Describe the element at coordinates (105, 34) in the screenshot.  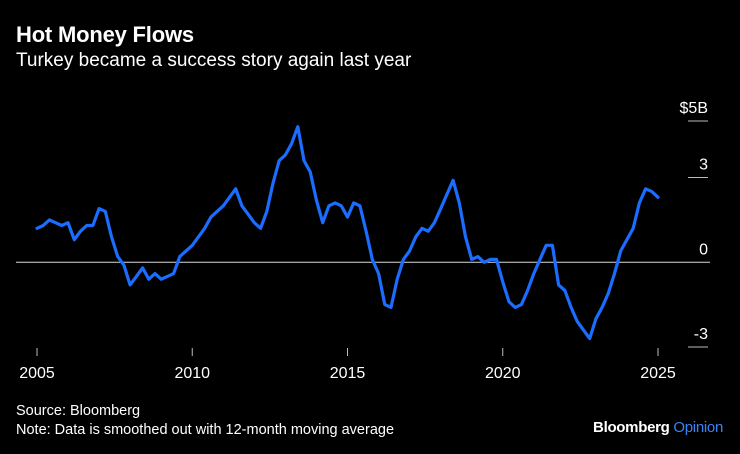
I see `chart-title: Hot Money Flows` at that location.